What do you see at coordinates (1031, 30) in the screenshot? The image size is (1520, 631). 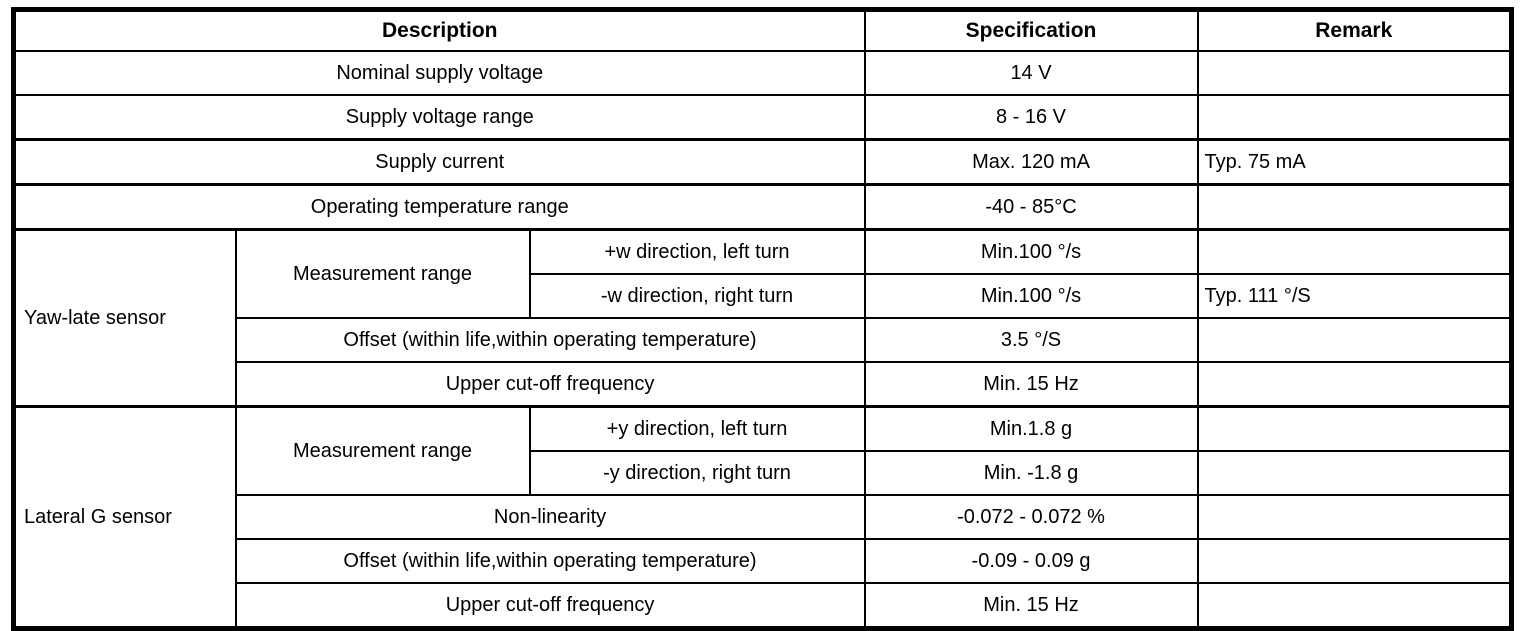 I see `header-specification: Specification` at bounding box center [1031, 30].